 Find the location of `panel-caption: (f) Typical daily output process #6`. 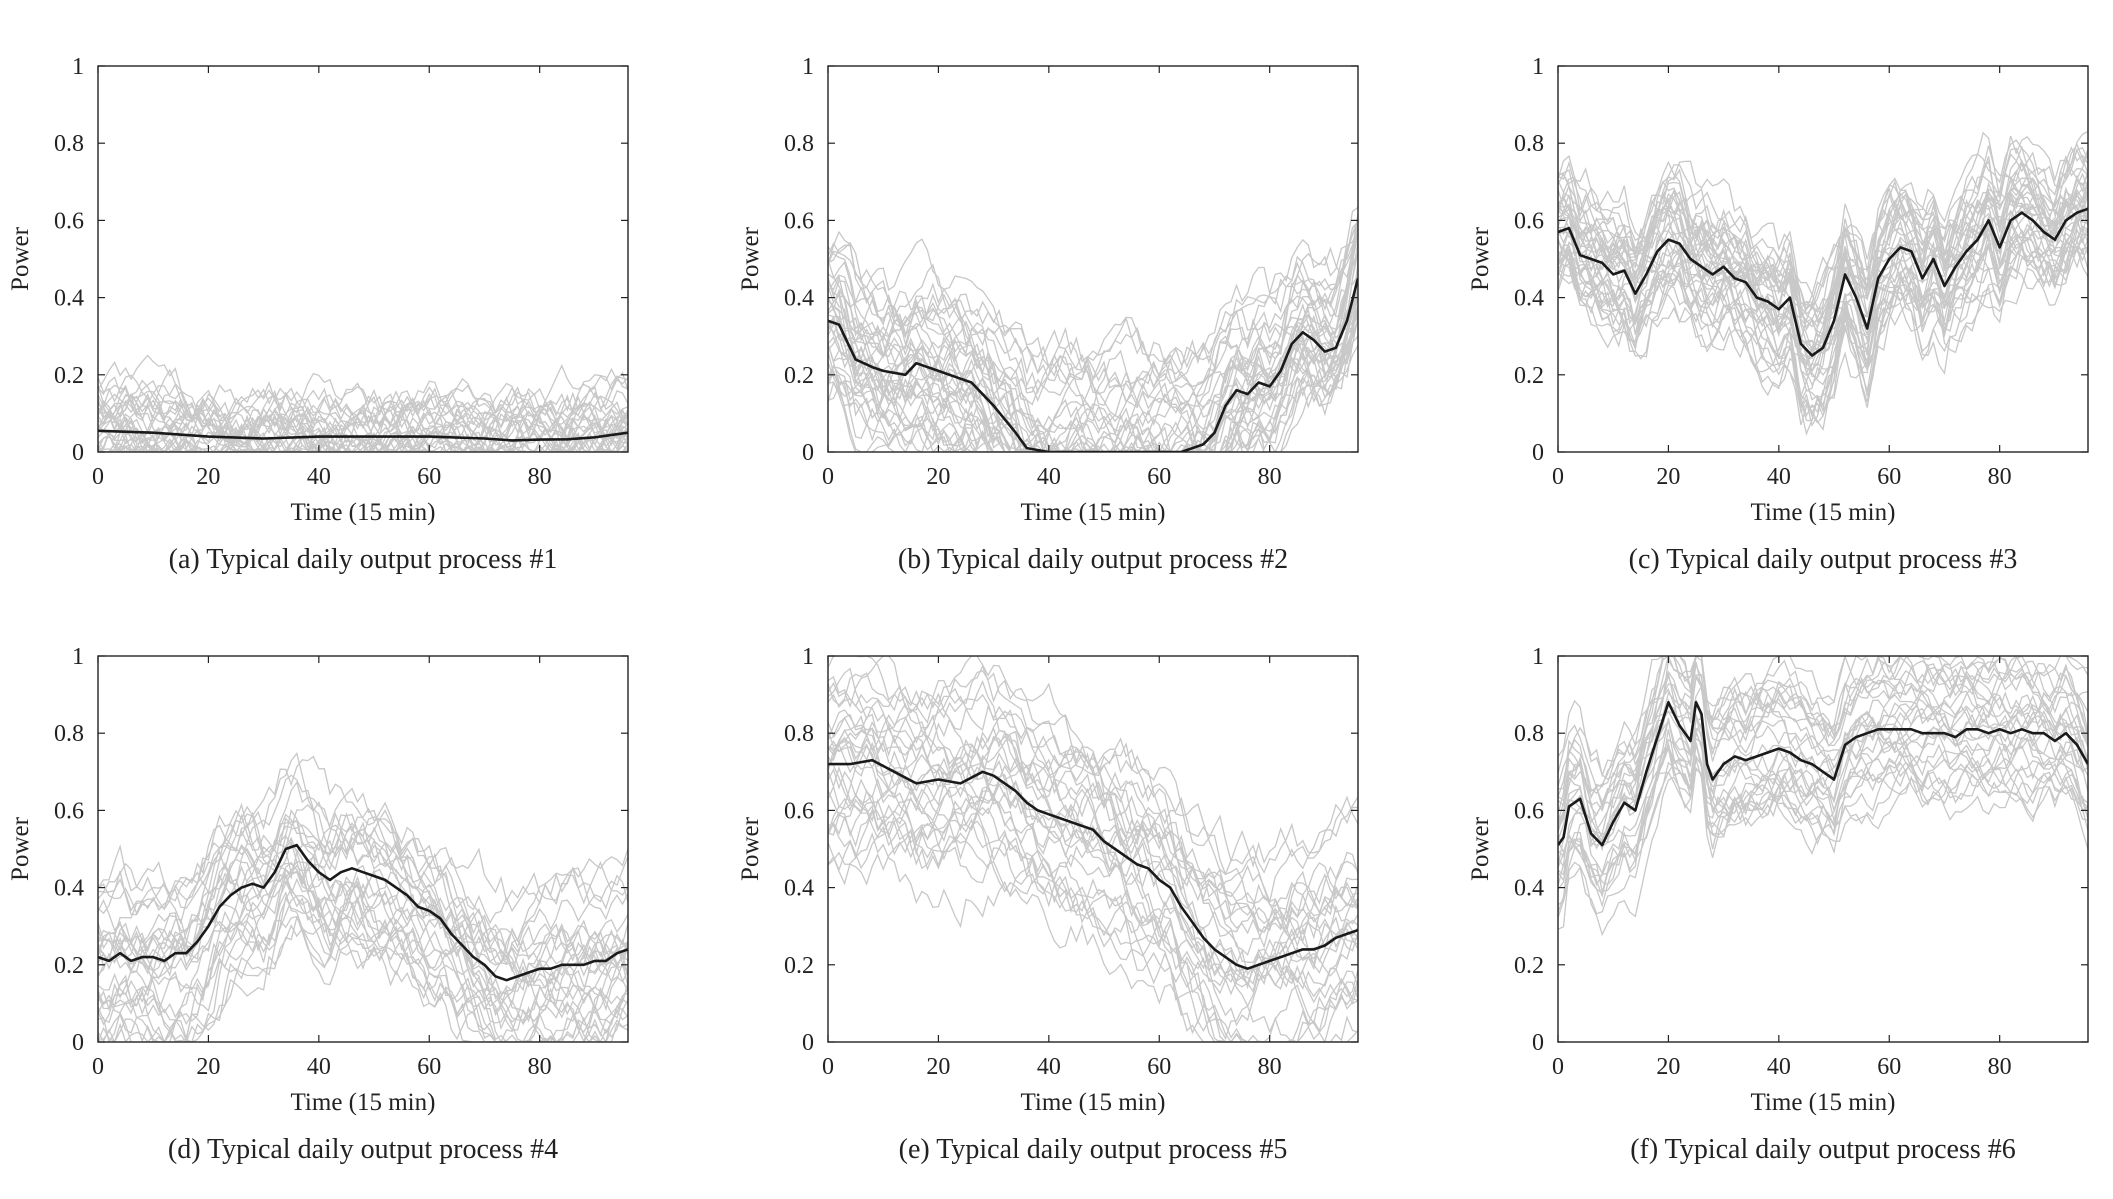

panel-caption: (f) Typical daily output process #6 is located at coordinates (1823, 1149).